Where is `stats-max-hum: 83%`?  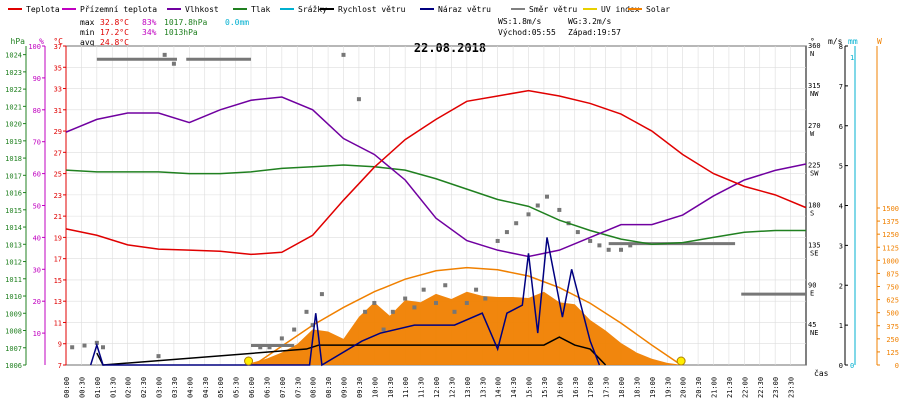
stats-max-hum: 83% is located at coordinates (149, 22).